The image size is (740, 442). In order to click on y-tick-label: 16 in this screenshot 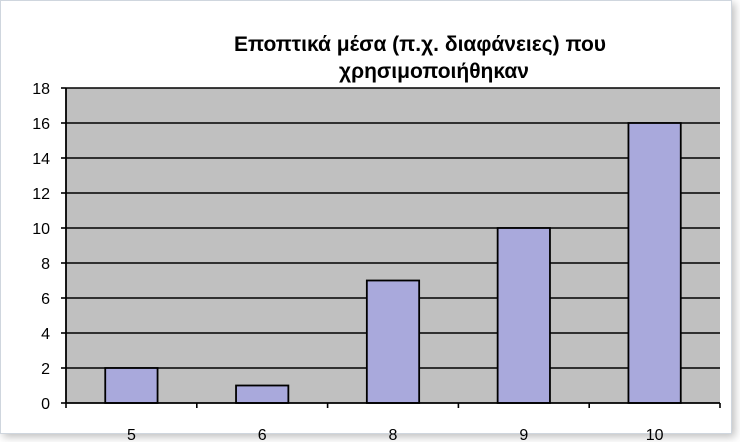, I will do `click(41, 124)`.